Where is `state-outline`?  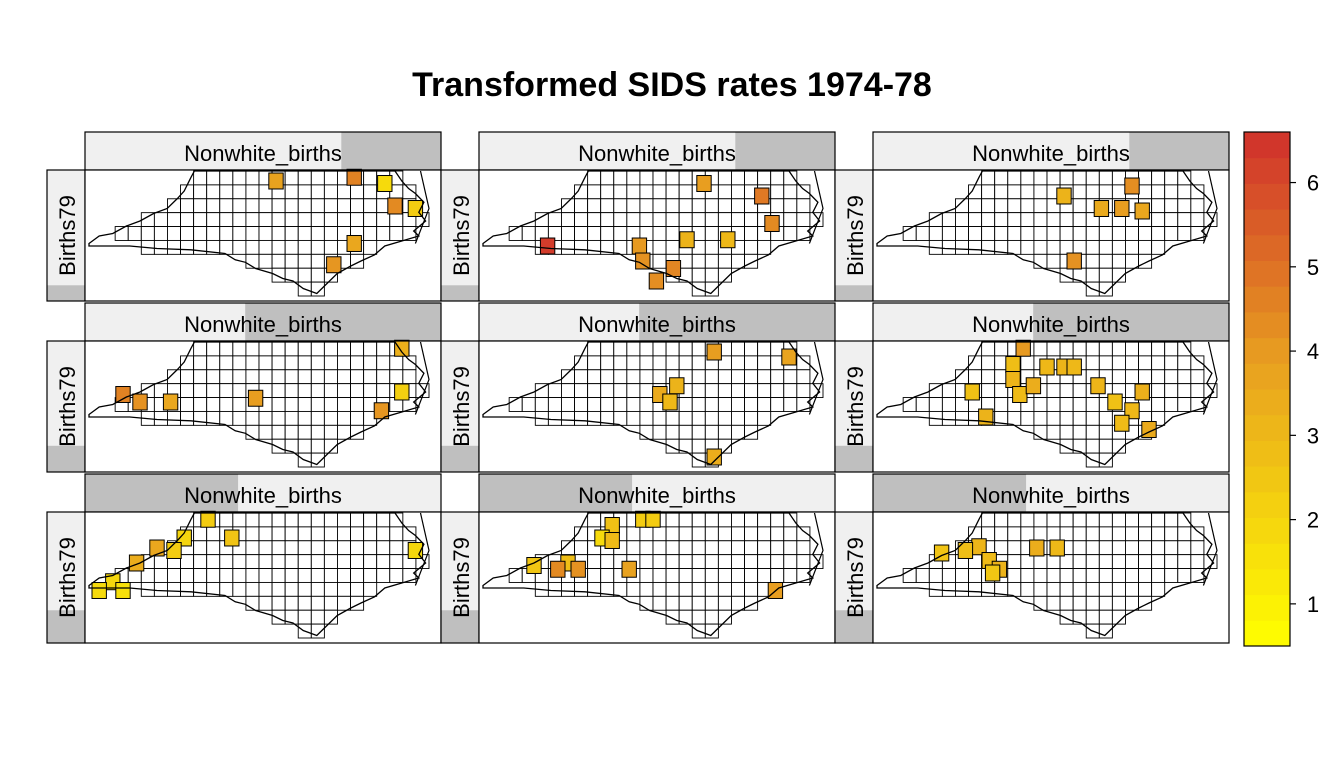 state-outline is located at coordinates (1045, 403).